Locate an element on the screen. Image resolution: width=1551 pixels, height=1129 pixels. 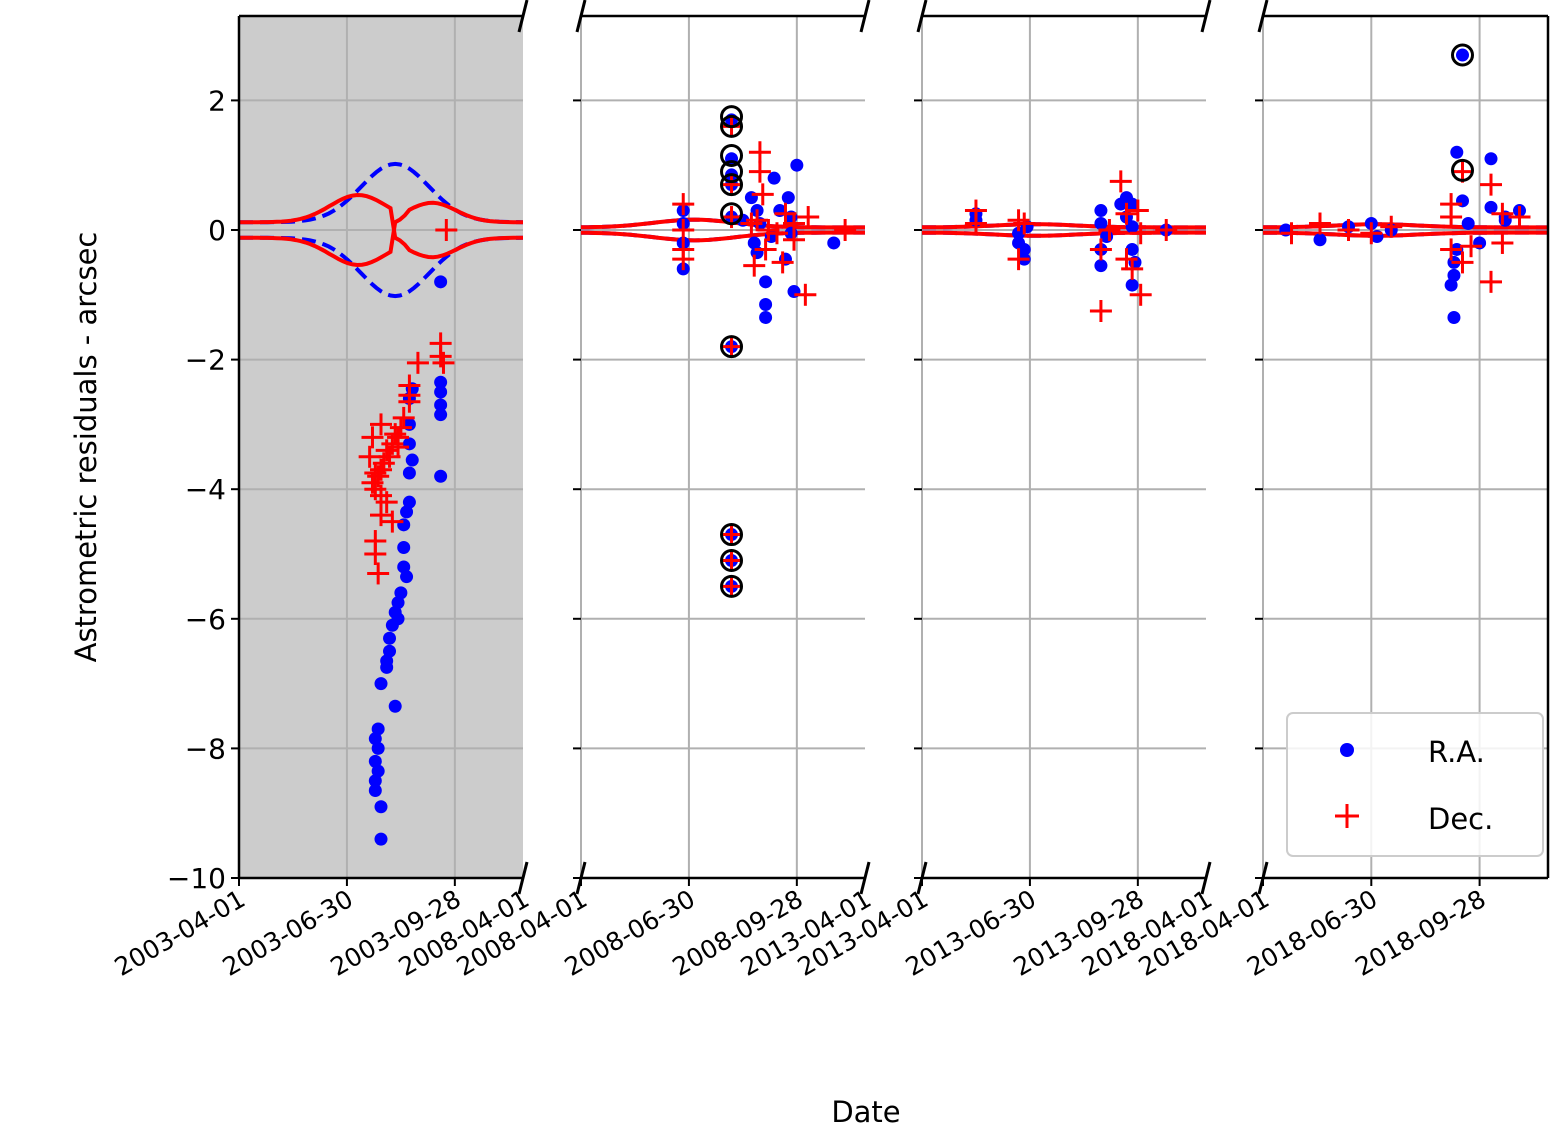
y-axis: 2 0 −2 −4 −6 −8 −10 is located at coordinates (196, 489).